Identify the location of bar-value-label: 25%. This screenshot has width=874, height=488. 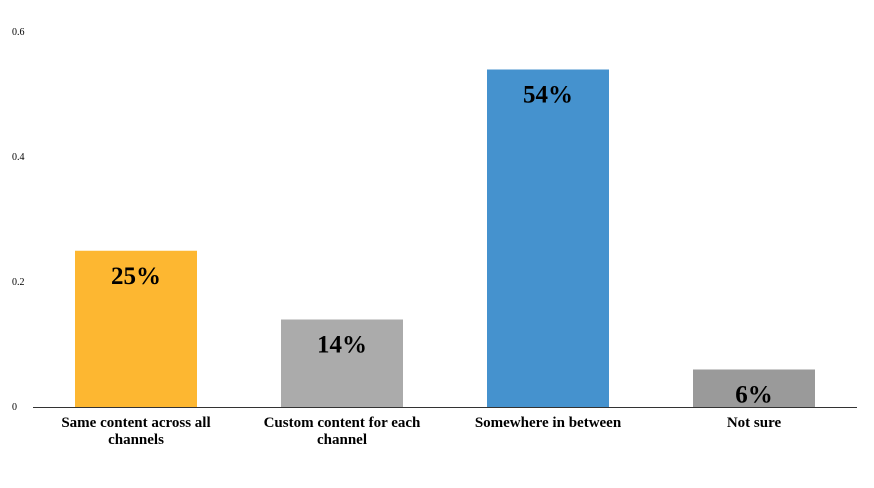
(136, 276).